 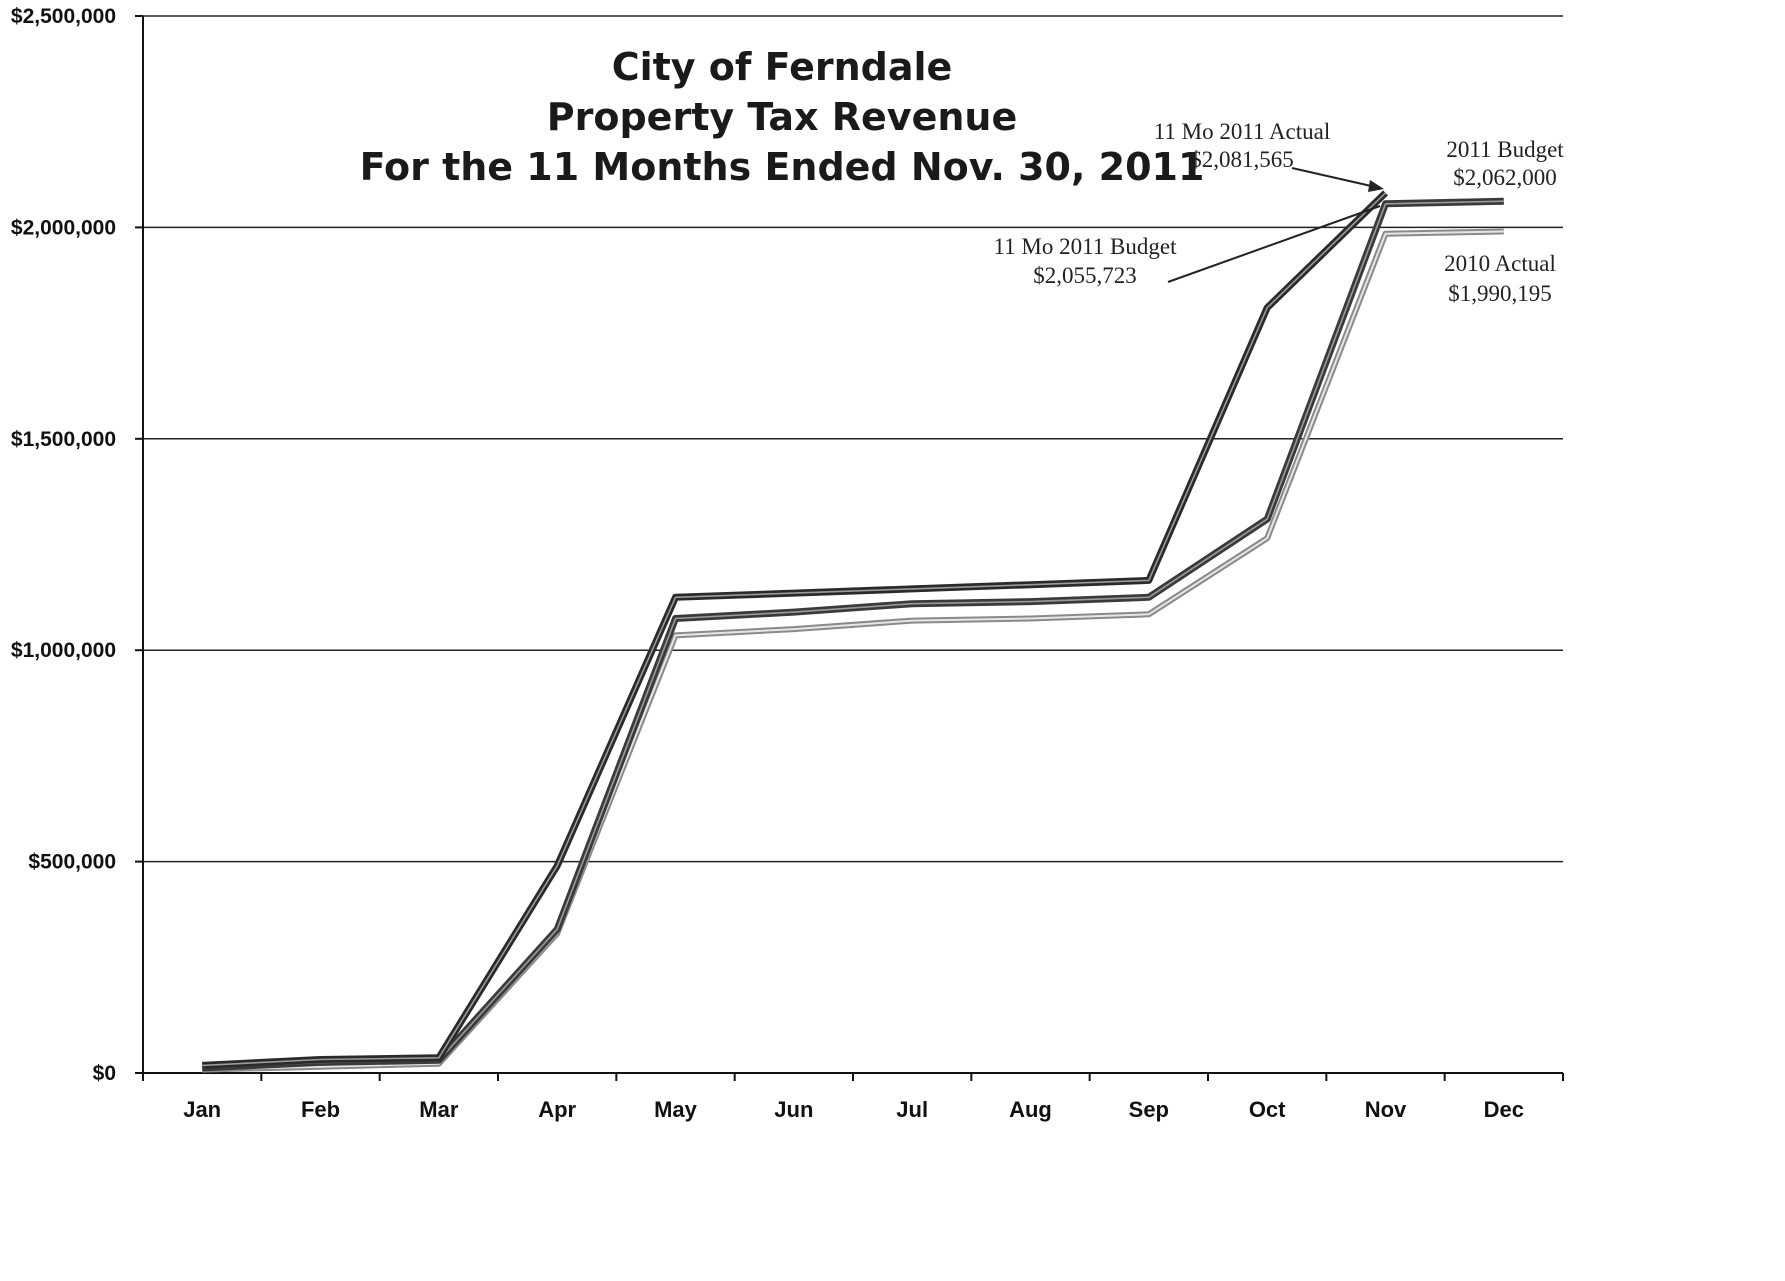 I want to click on x-tick-labels: Jan Feb Mar Apr May Jun Jul Aug Sep Oct Nov Dec, so click(x=853, y=1097).